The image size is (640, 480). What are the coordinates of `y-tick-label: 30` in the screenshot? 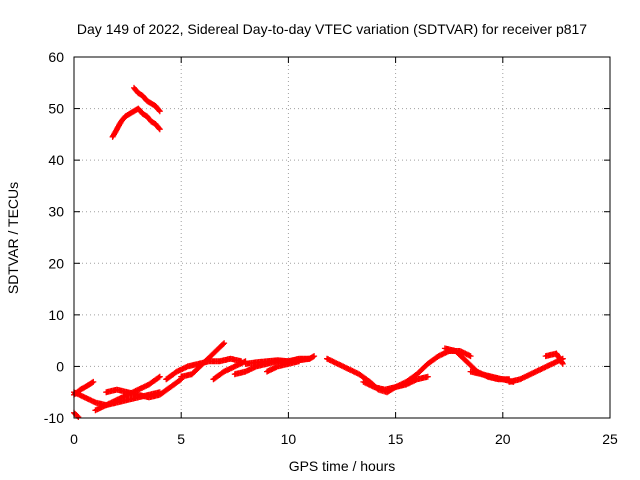 It's located at (56, 212).